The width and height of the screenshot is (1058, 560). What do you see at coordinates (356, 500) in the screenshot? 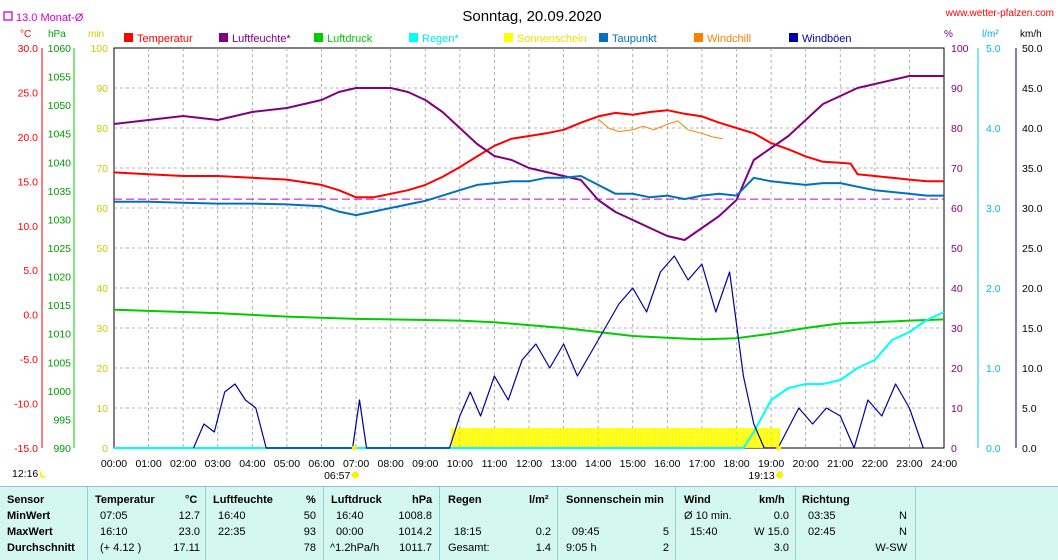
I see `hdr-pressure: Luftdruck` at bounding box center [356, 500].